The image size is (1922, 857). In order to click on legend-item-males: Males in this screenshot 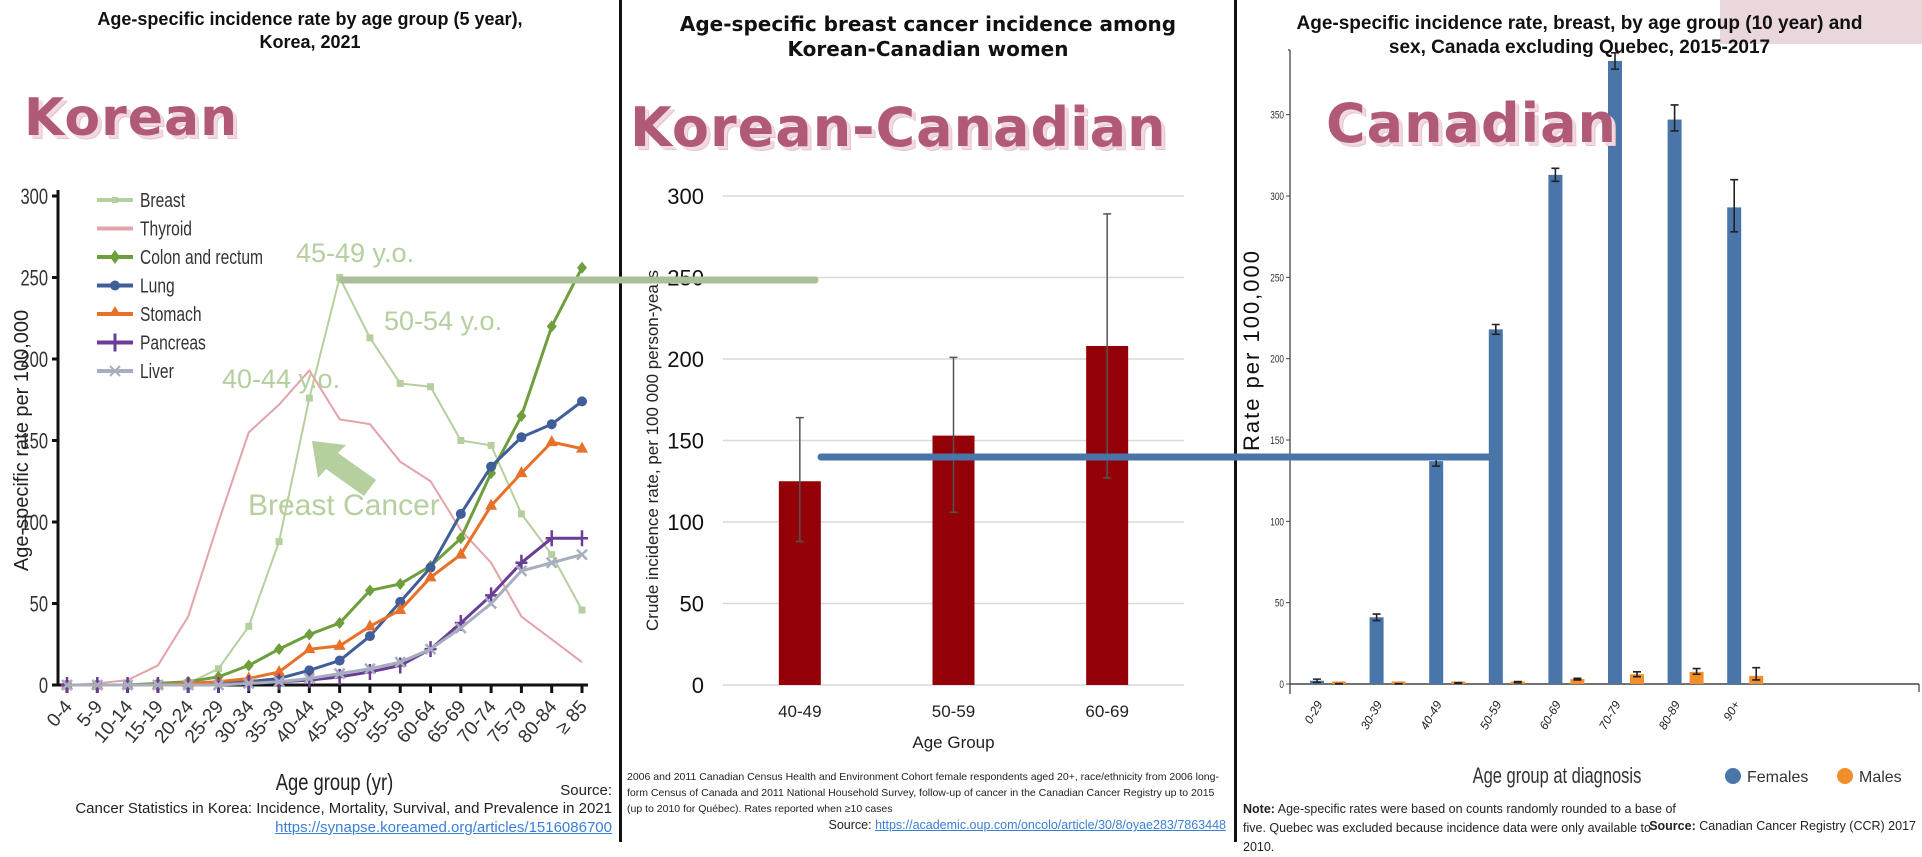, I will do `click(1869, 777)`.